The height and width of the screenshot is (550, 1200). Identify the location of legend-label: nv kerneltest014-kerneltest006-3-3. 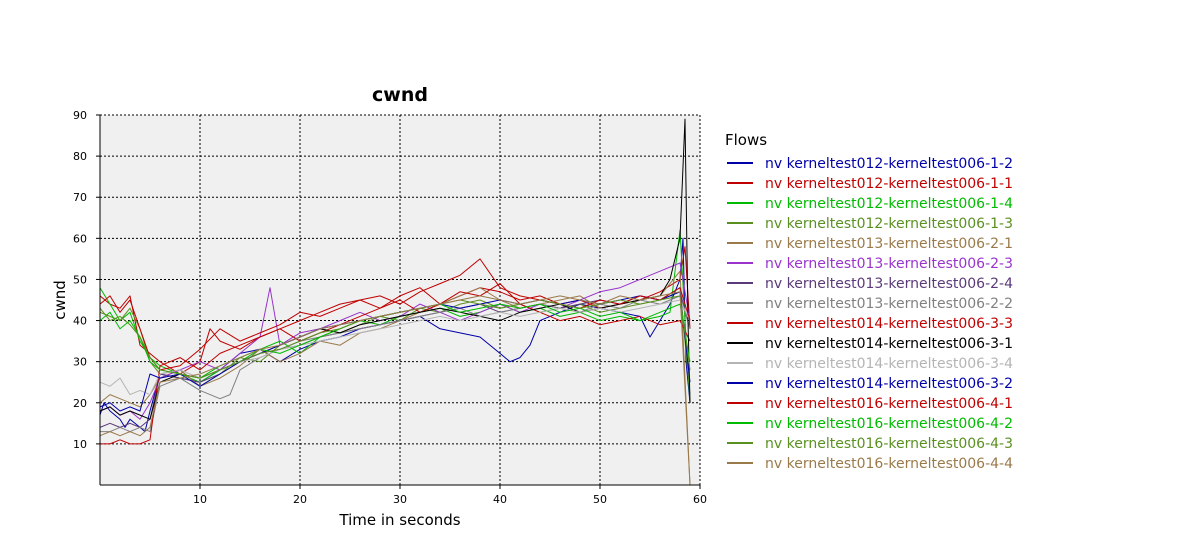
(889, 324).